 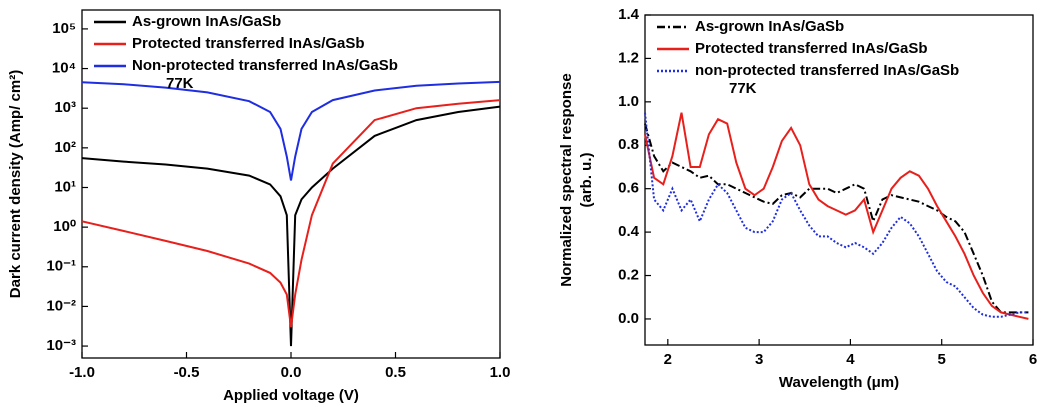 I want to click on legend-label: Non-protected transferred InAs/GaSb, so click(x=265, y=65).